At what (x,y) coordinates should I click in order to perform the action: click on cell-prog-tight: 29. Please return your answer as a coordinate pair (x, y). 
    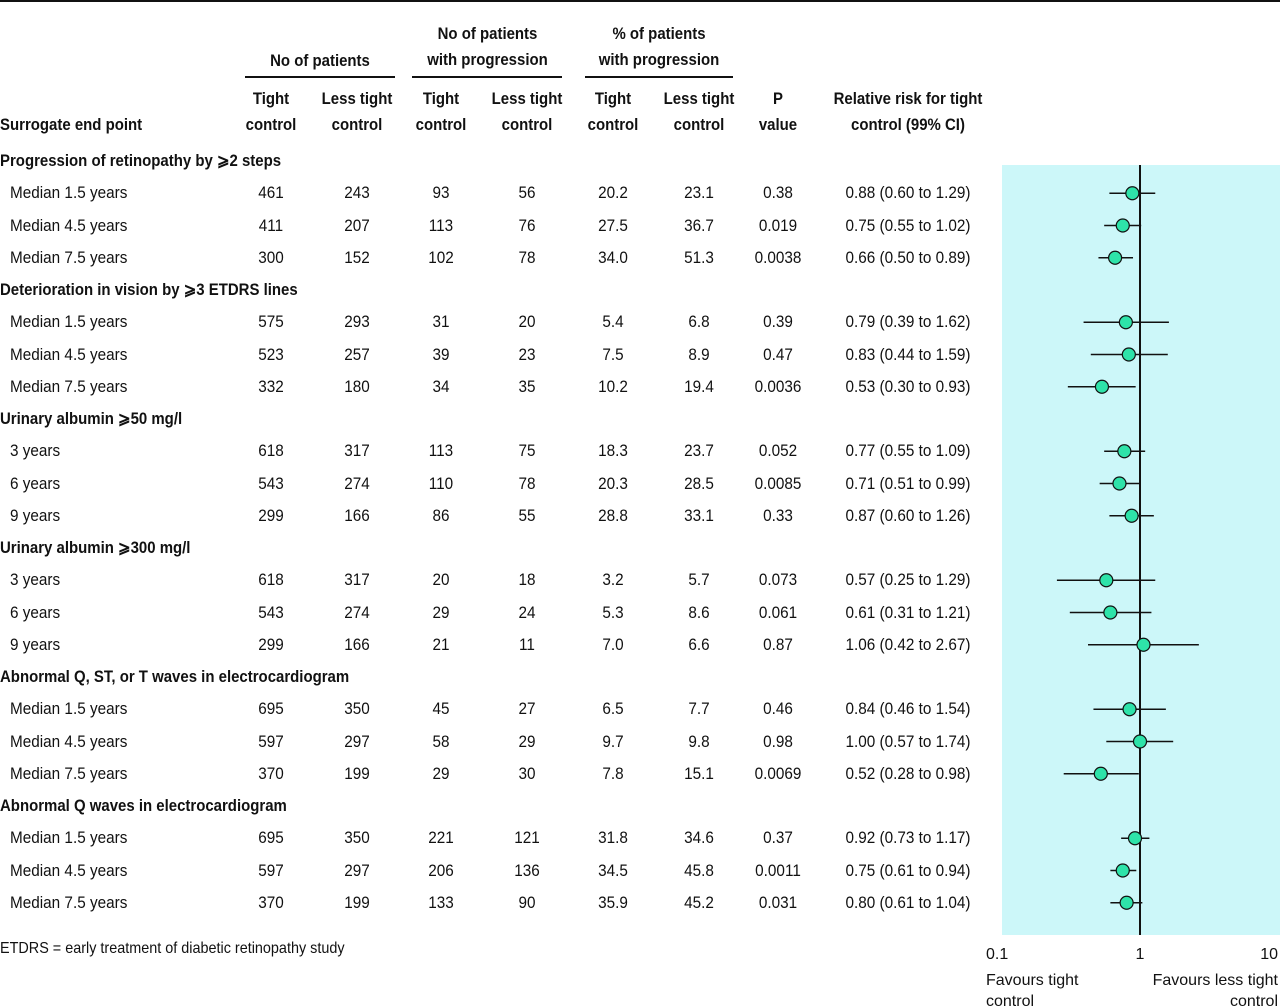
    Looking at the image, I should click on (441, 773).